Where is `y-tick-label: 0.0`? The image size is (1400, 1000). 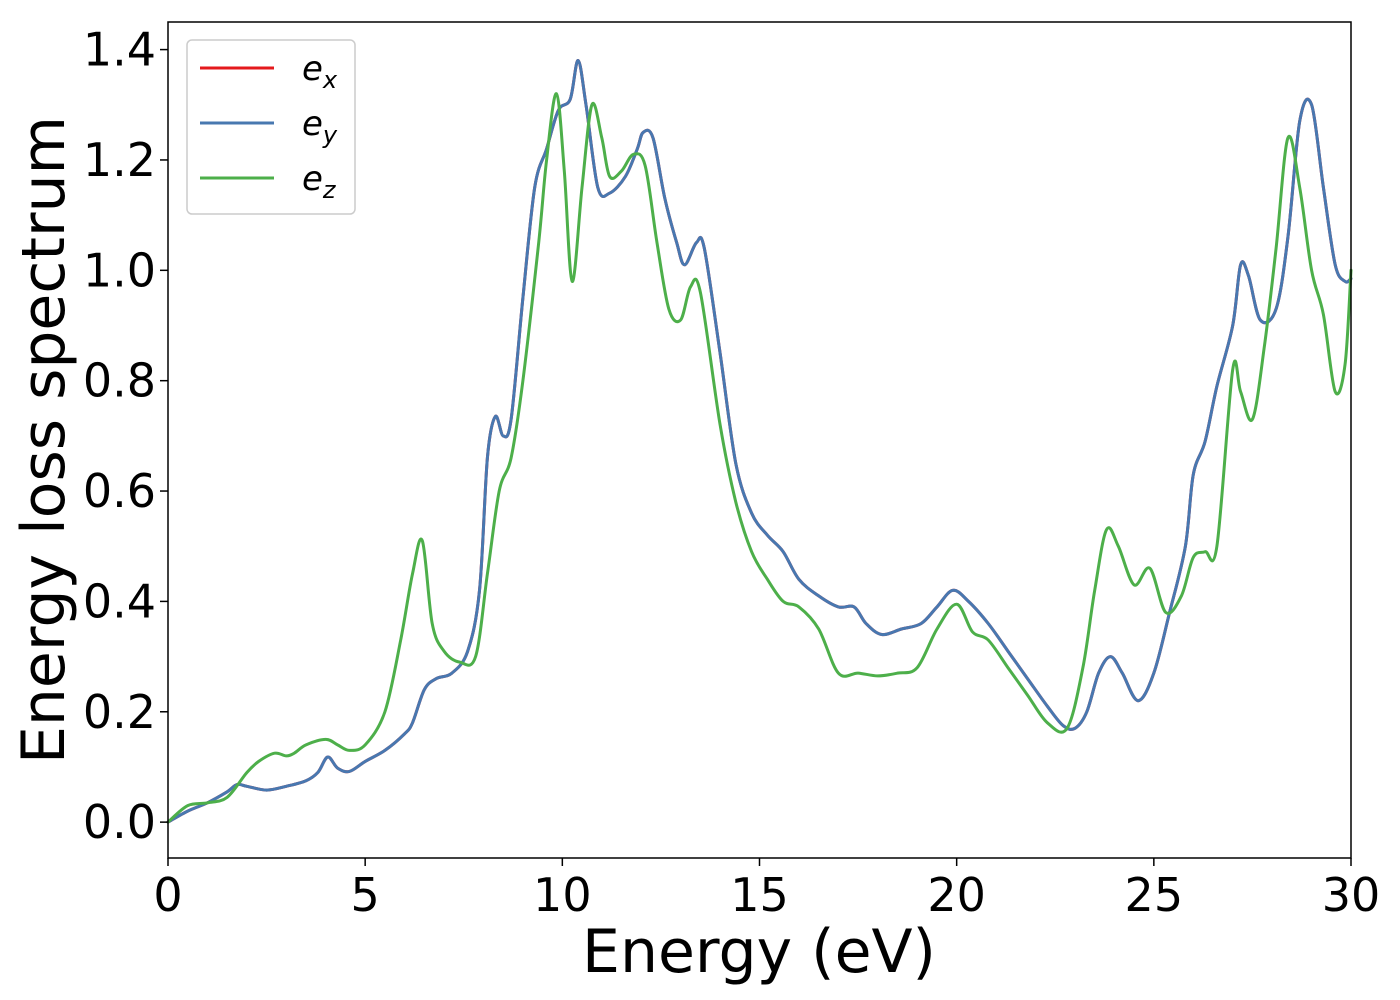 y-tick-label: 0.0 is located at coordinates (119, 822).